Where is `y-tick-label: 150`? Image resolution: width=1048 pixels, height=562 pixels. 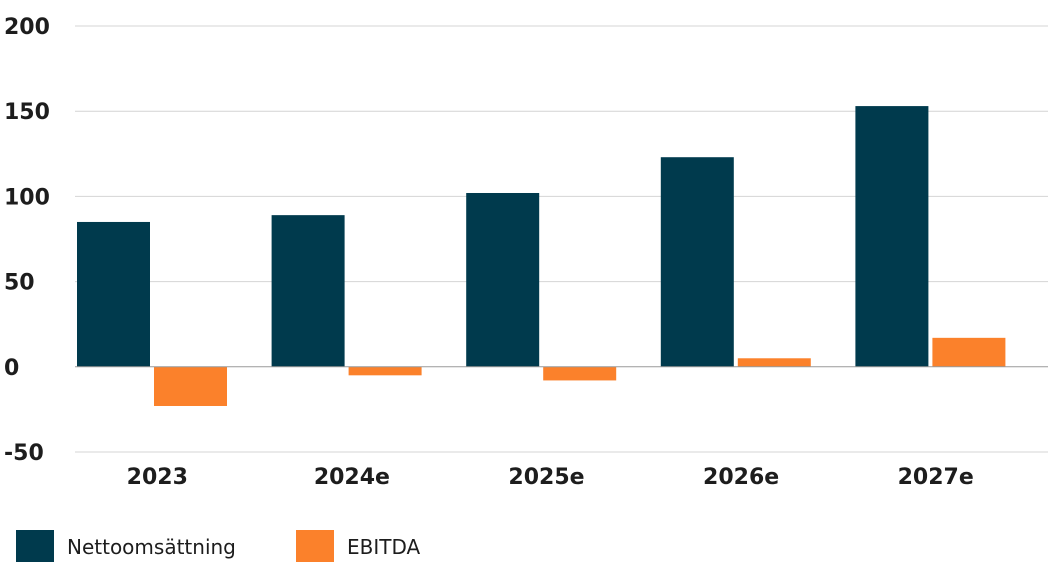 y-tick-label: 150 is located at coordinates (27, 112).